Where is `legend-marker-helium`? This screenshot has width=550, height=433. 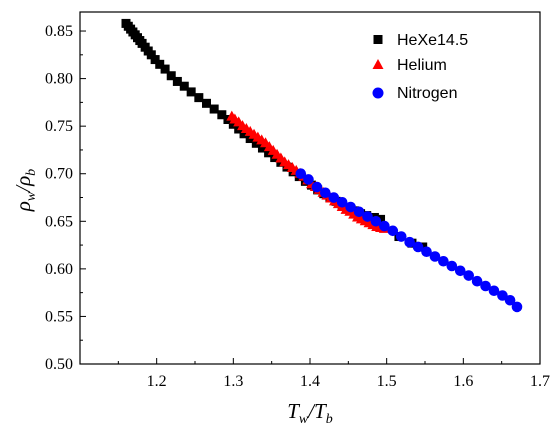
legend-marker-helium is located at coordinates (378, 64).